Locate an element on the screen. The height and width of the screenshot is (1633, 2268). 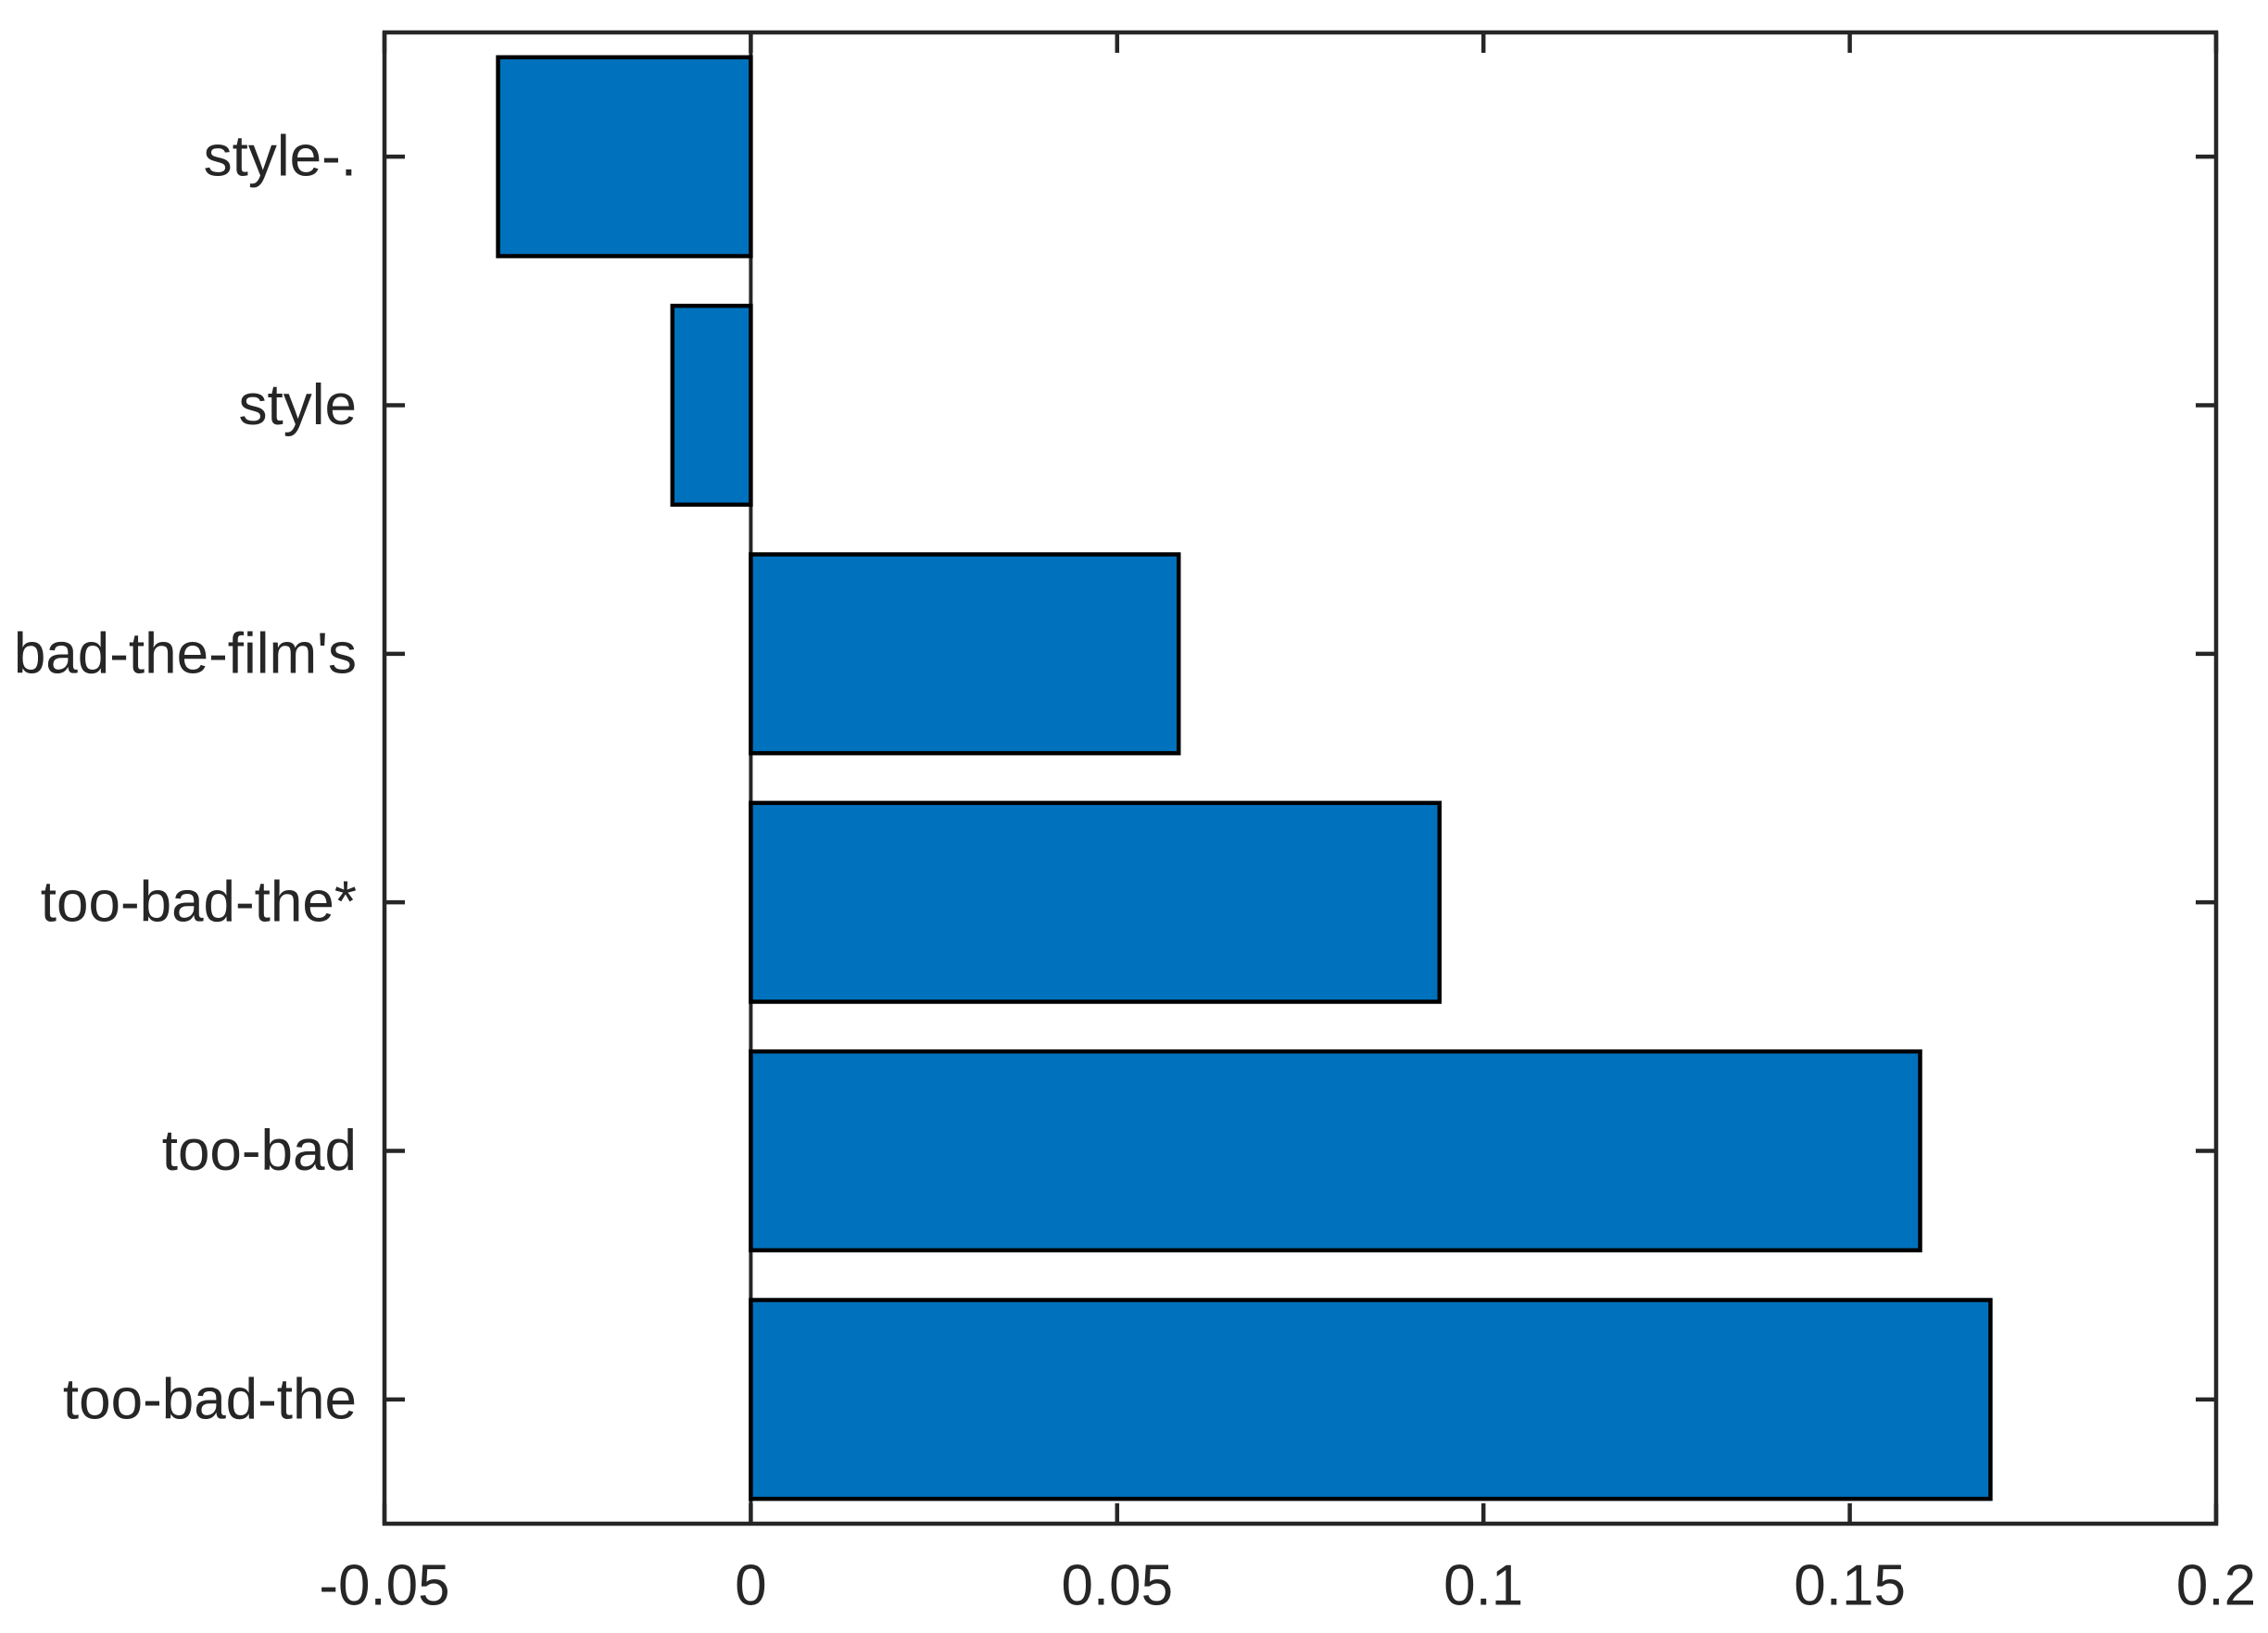
y-tick-label: too-bad-the is located at coordinates (210, 1399).